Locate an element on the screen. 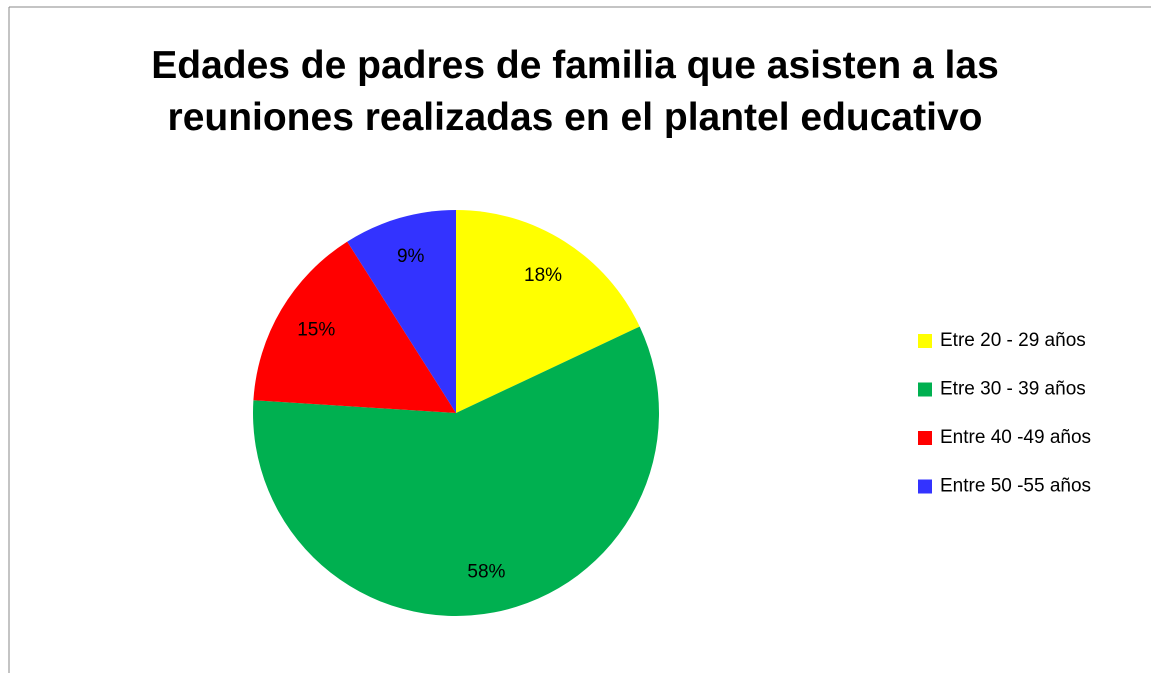 Image resolution: width=1151 pixels, height=673 pixels. data-label: 58% is located at coordinates (486, 572).